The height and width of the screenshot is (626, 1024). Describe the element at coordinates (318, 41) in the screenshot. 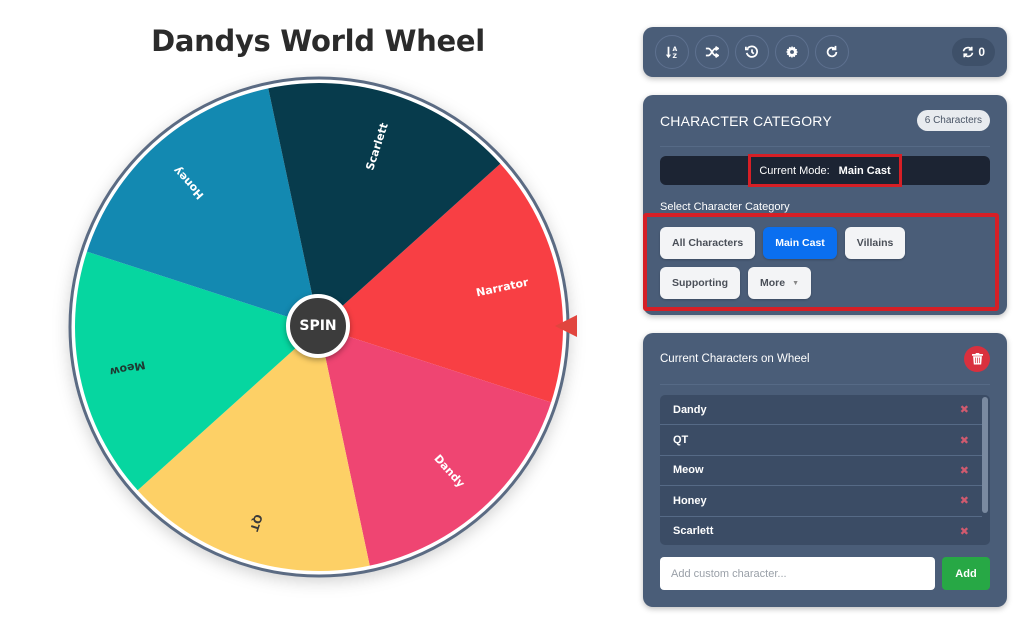

I see `page-title: Dandys World Wheel` at that location.